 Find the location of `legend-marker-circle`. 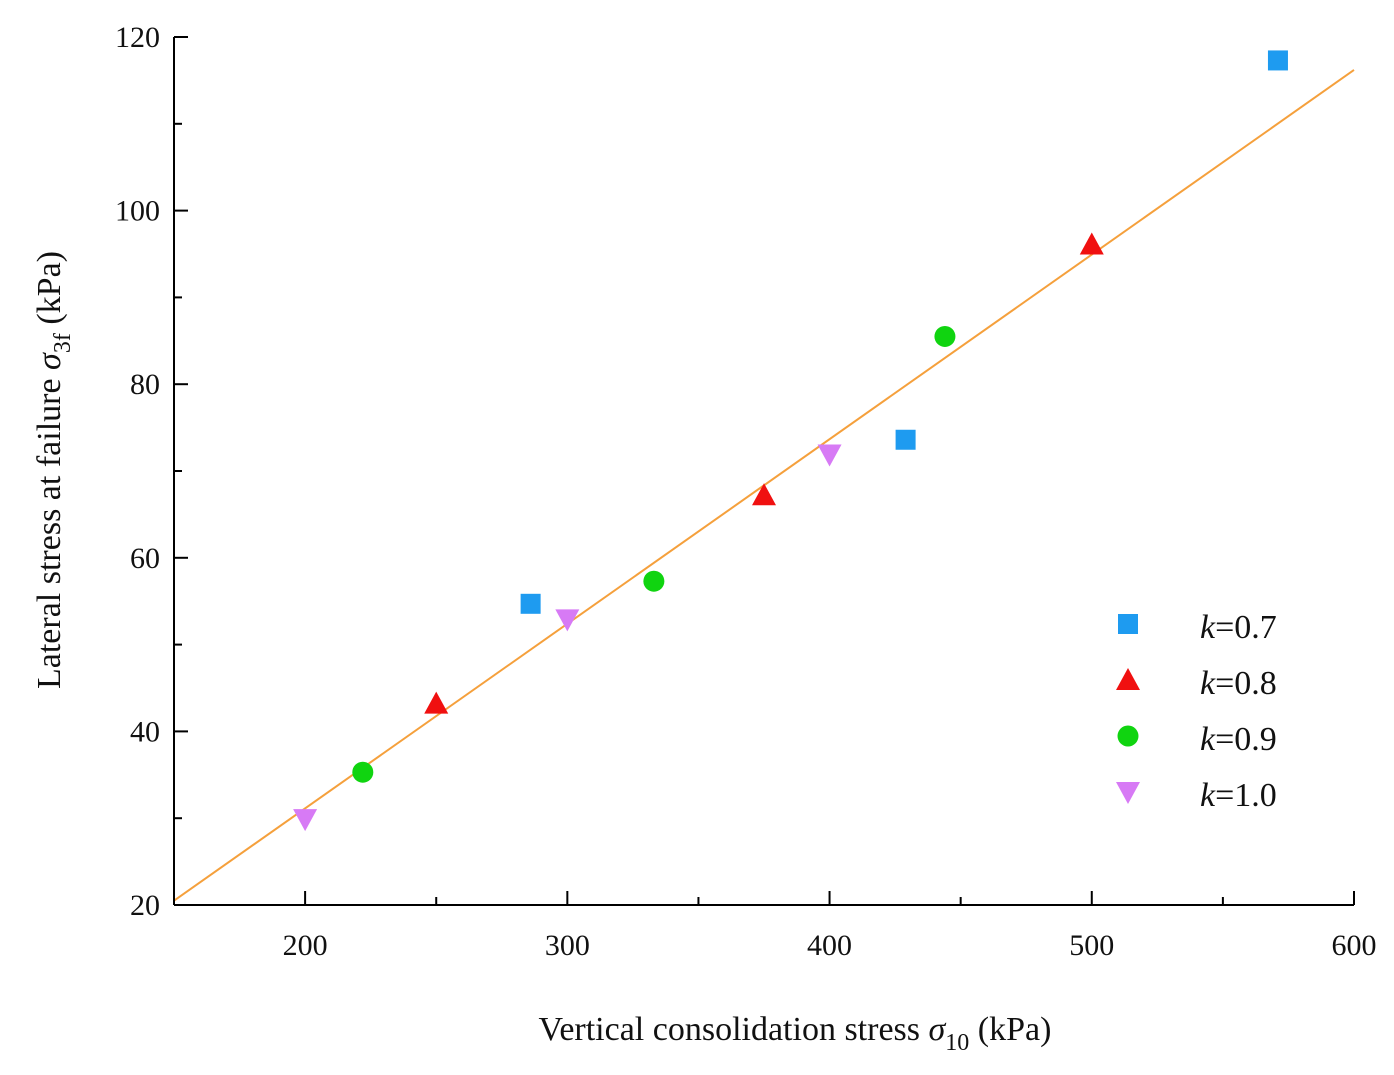

legend-marker-circle is located at coordinates (1128, 736).